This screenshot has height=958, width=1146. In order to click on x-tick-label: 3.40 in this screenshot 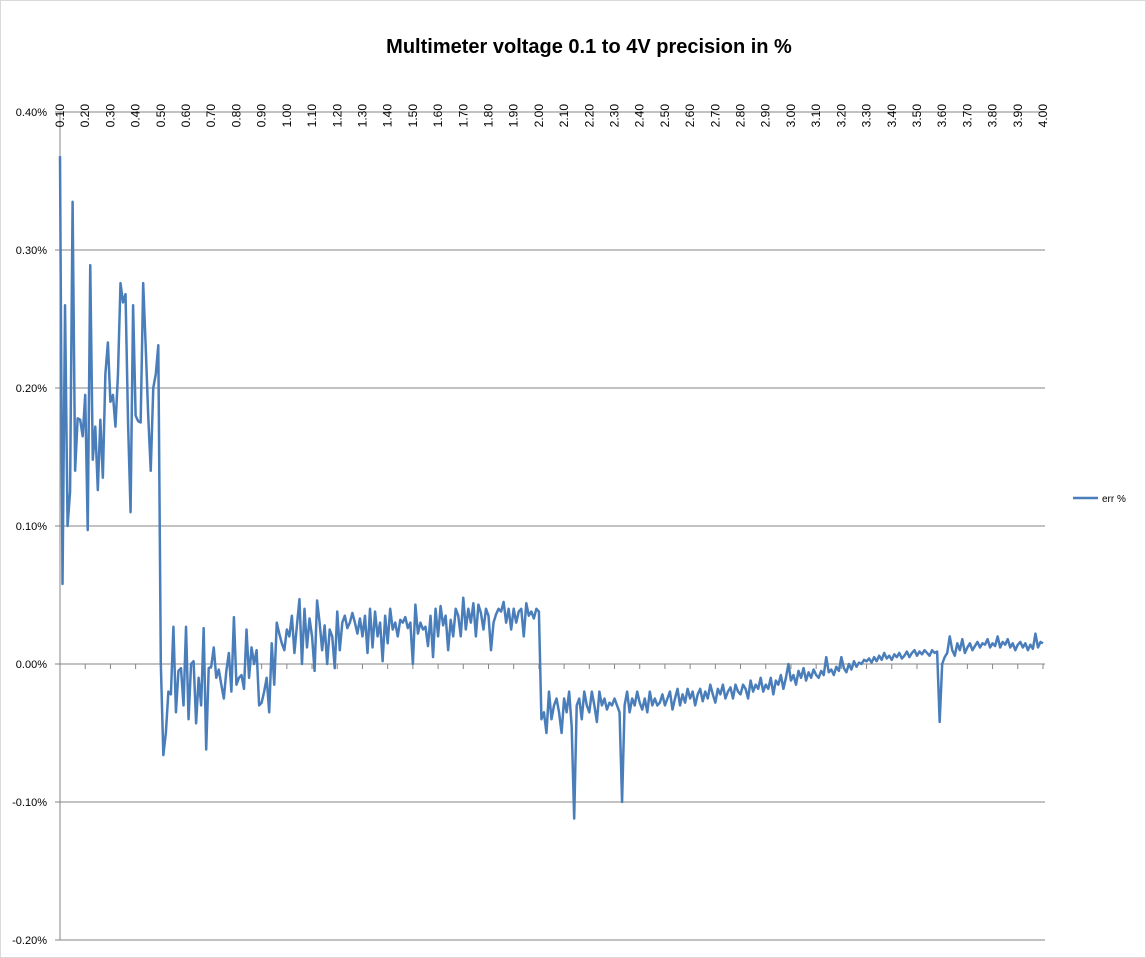, I will do `click(892, 116)`.